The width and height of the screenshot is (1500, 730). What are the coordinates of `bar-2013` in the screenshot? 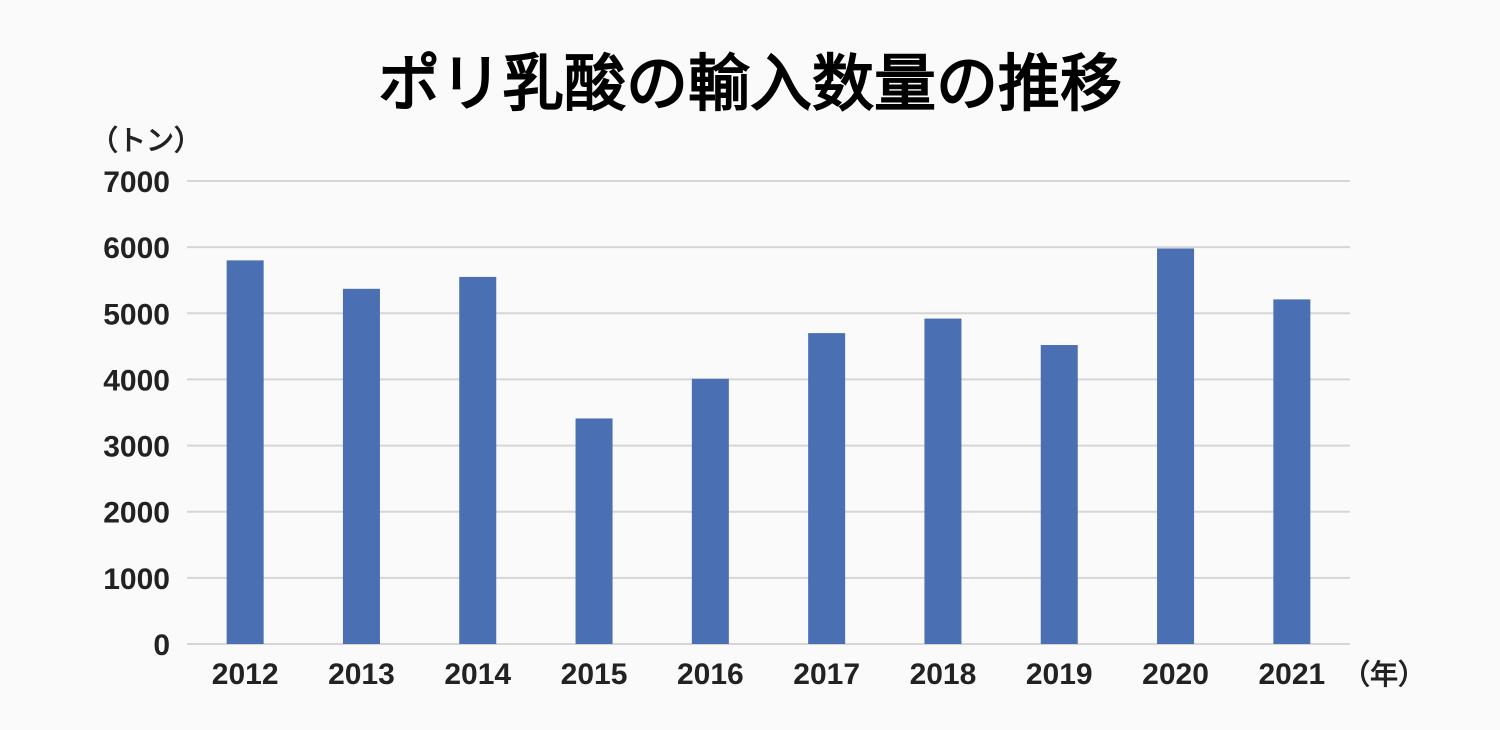 It's located at (361, 466).